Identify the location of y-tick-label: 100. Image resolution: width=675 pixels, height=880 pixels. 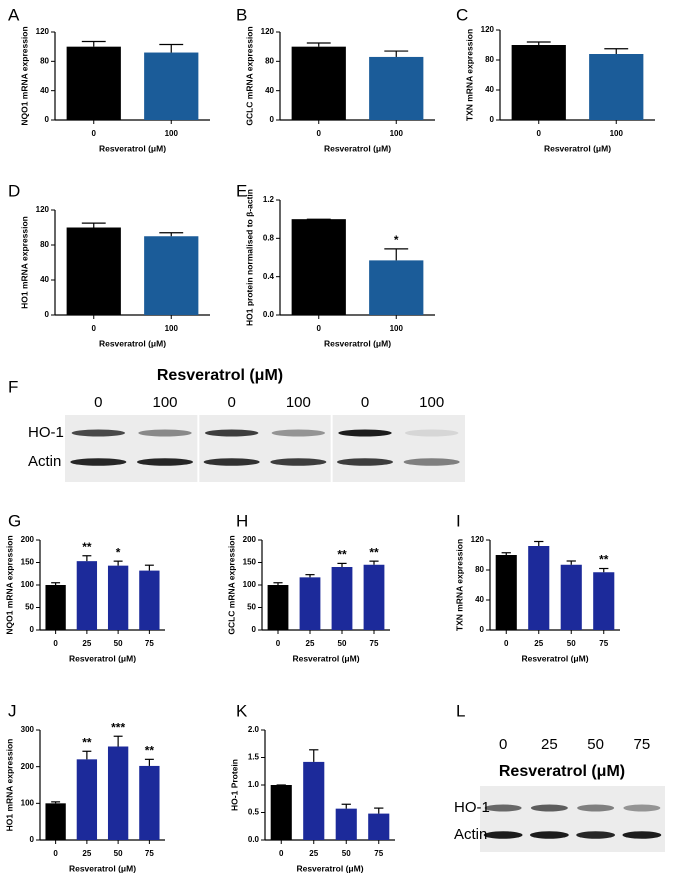
(250, 584).